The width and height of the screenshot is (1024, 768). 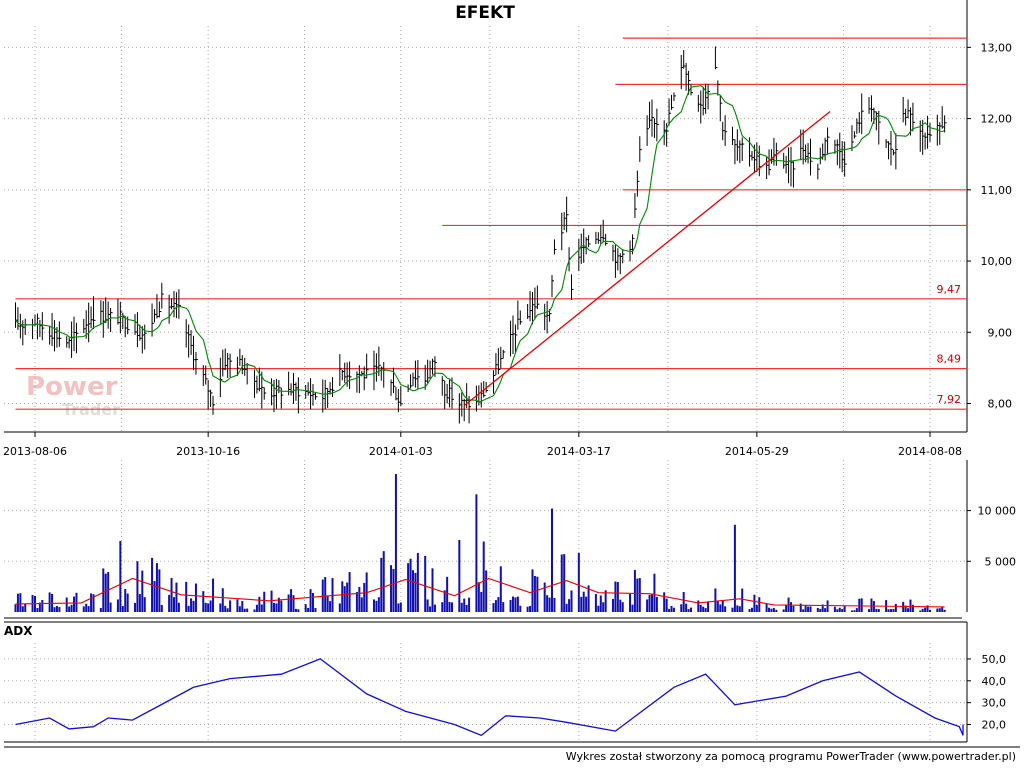 What do you see at coordinates (72, 387) in the screenshot?
I see `watermark-power: Power` at bounding box center [72, 387].